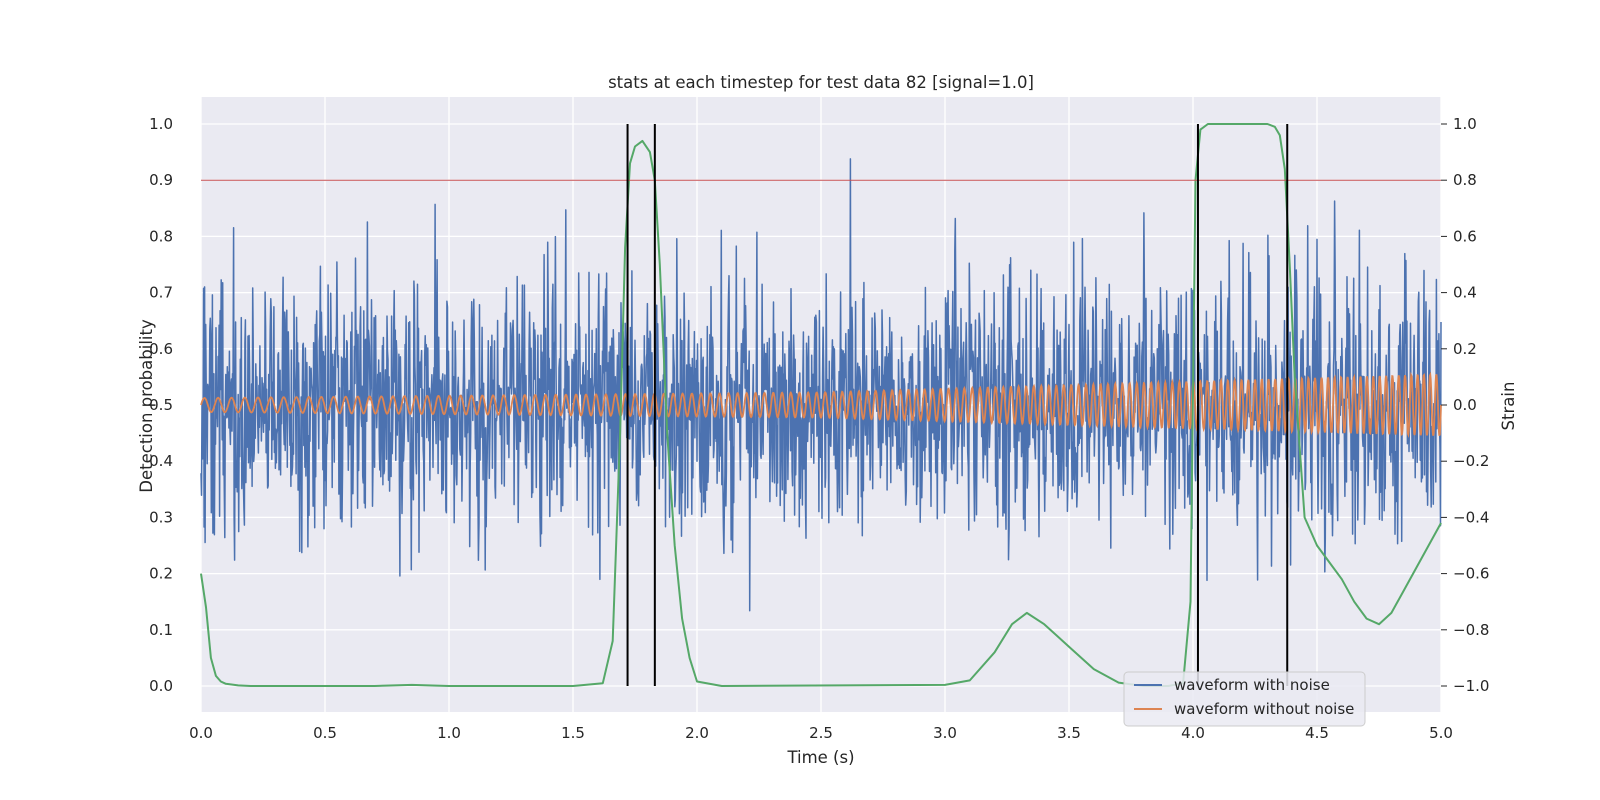 This screenshot has width=1600, height=800. What do you see at coordinates (1465, 349) in the screenshot?
I see `y2-tick-label: 0.2` at bounding box center [1465, 349].